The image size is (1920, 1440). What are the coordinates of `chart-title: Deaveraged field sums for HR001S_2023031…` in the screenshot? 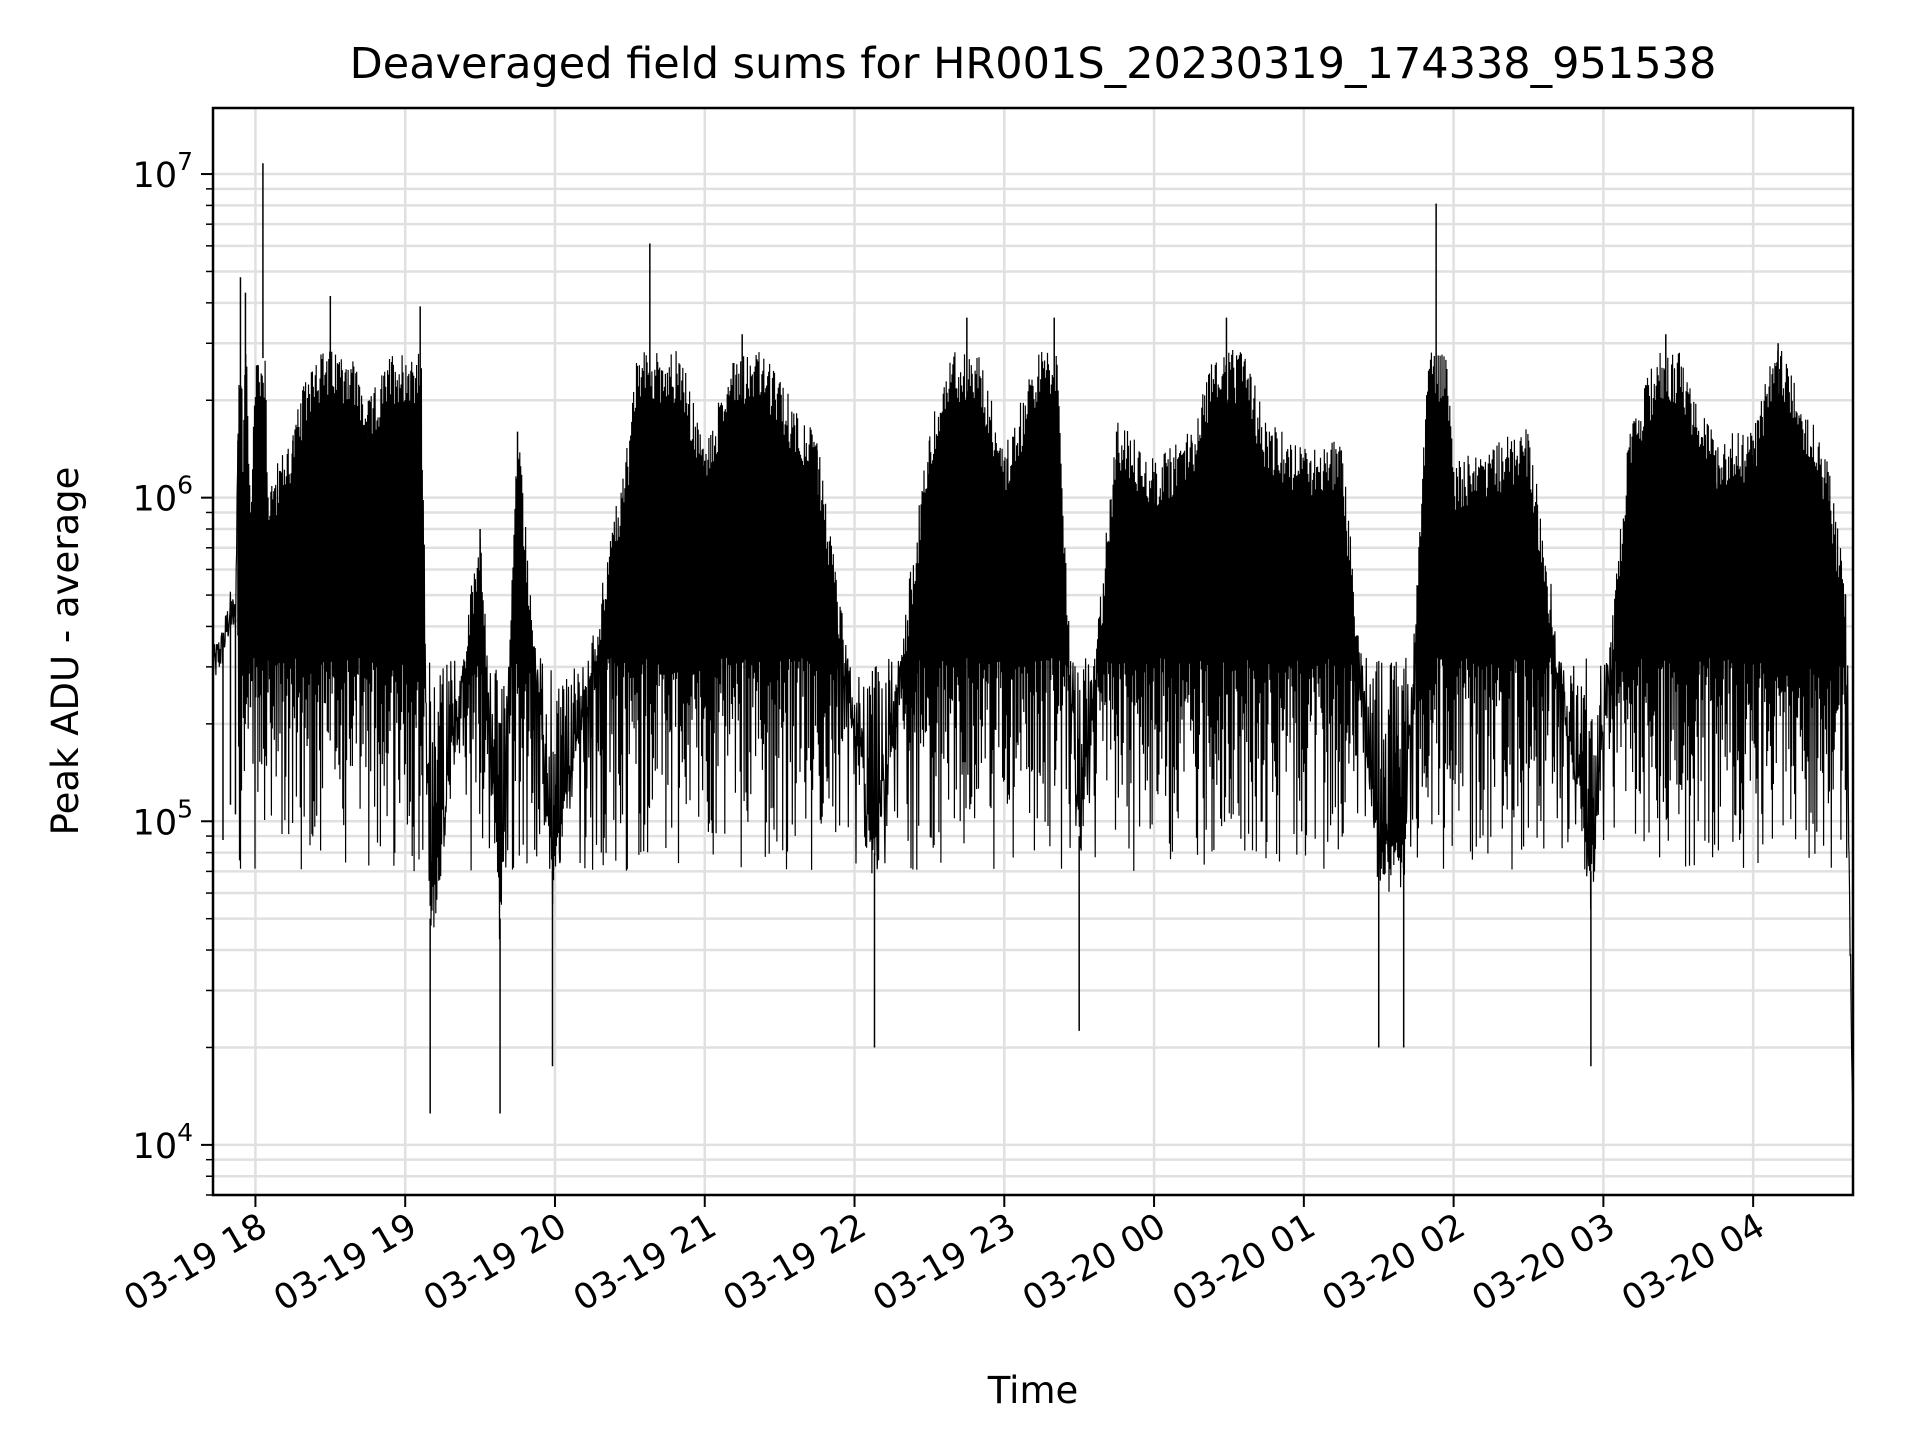 It's located at (1033, 64).